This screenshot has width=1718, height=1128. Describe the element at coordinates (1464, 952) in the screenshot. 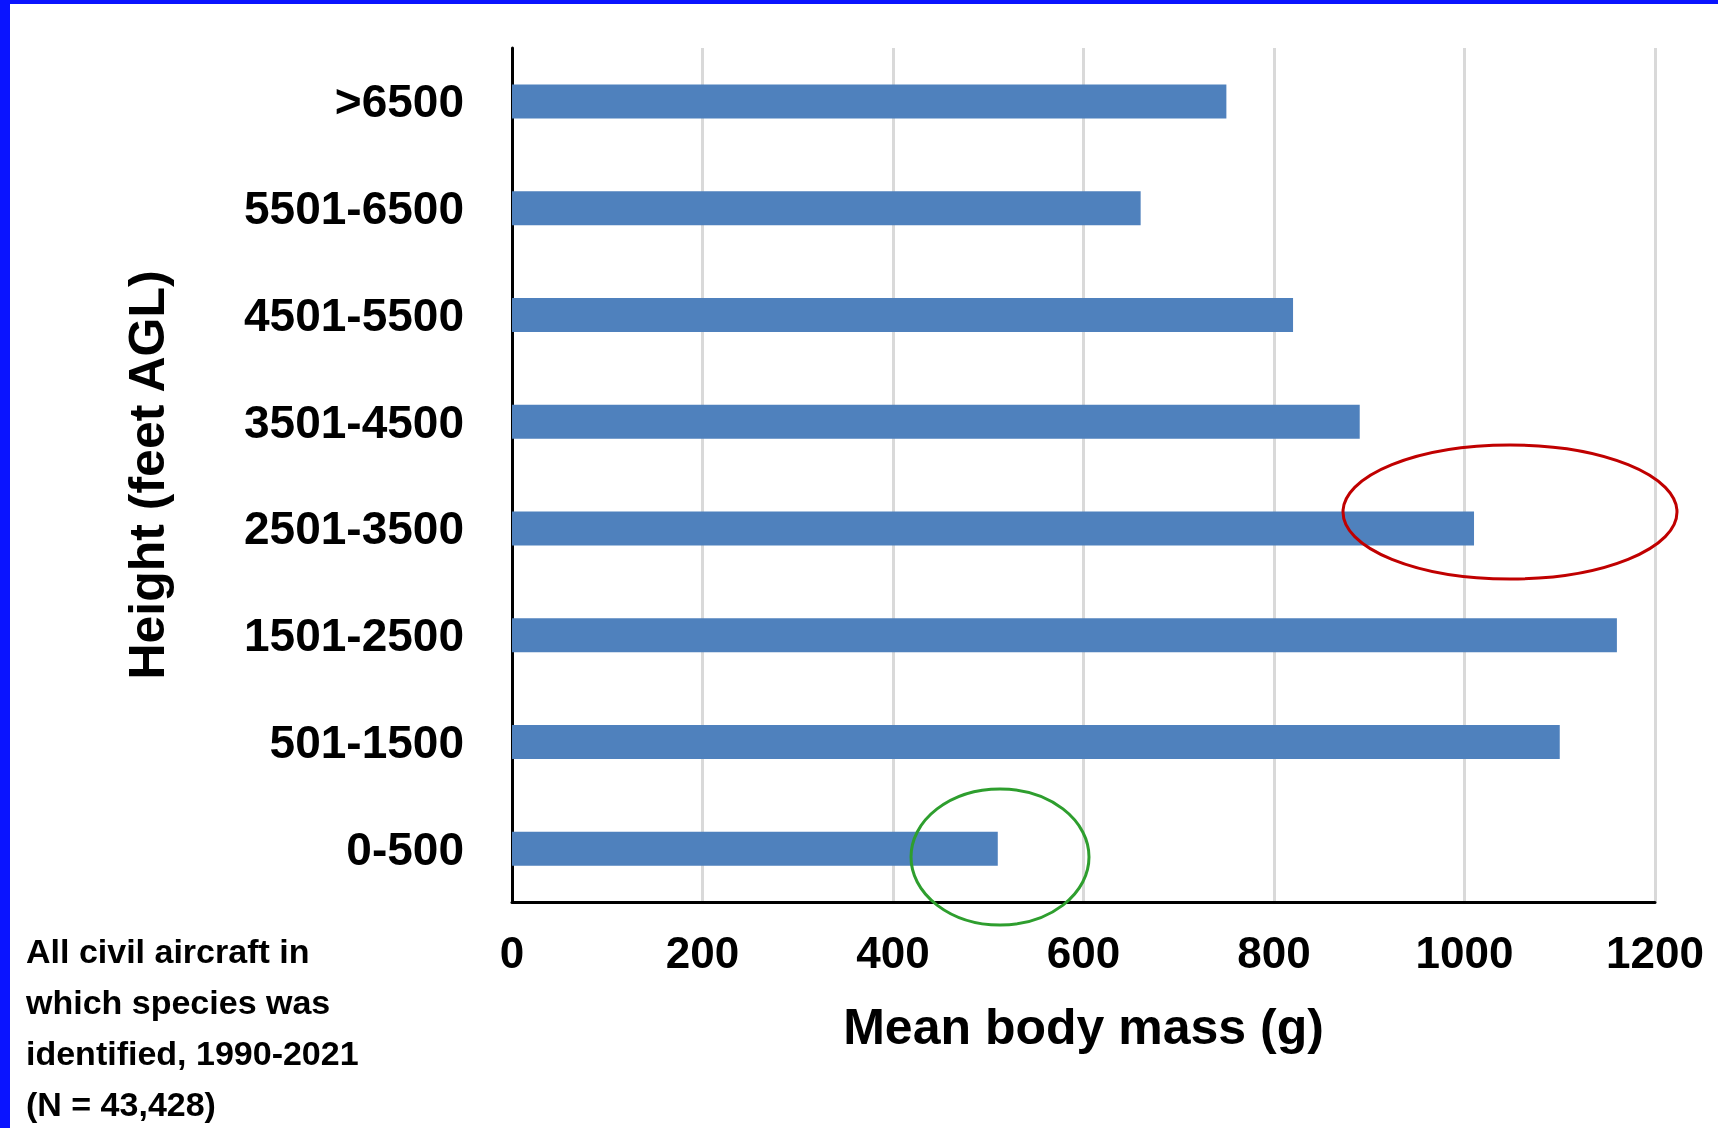

I see `x-tick-label: 1000` at that location.